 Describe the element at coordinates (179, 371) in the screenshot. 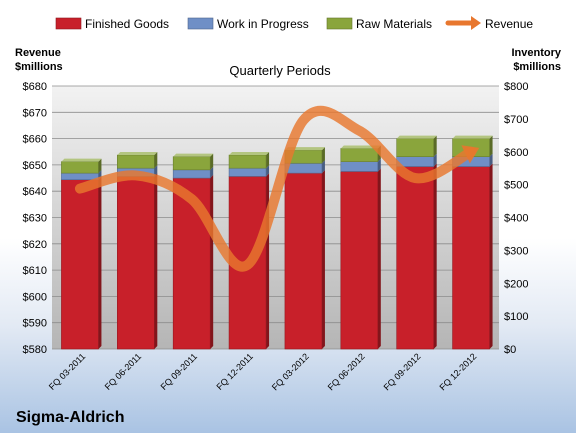

I see `category-label: FQ 09-2011` at that location.